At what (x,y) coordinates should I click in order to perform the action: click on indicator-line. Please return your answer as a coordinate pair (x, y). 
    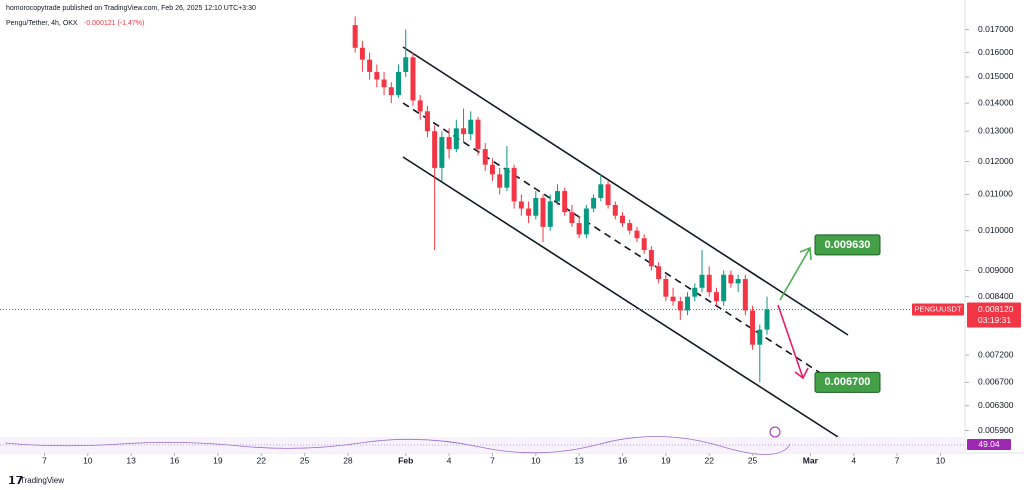
    Looking at the image, I should click on (397, 445).